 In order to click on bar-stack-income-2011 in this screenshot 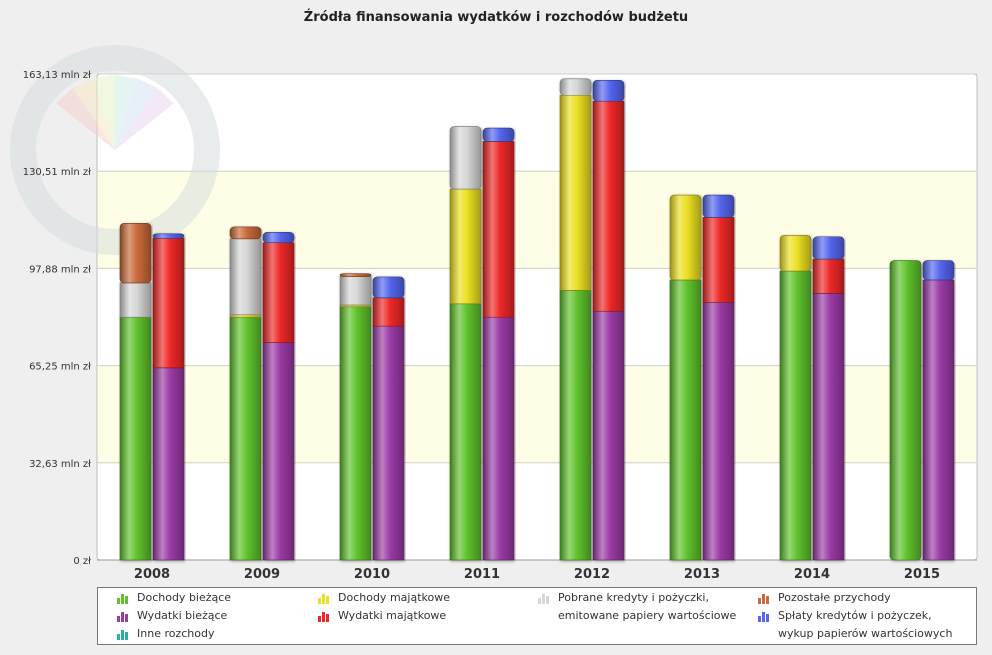, I will do `click(465, 343)`.